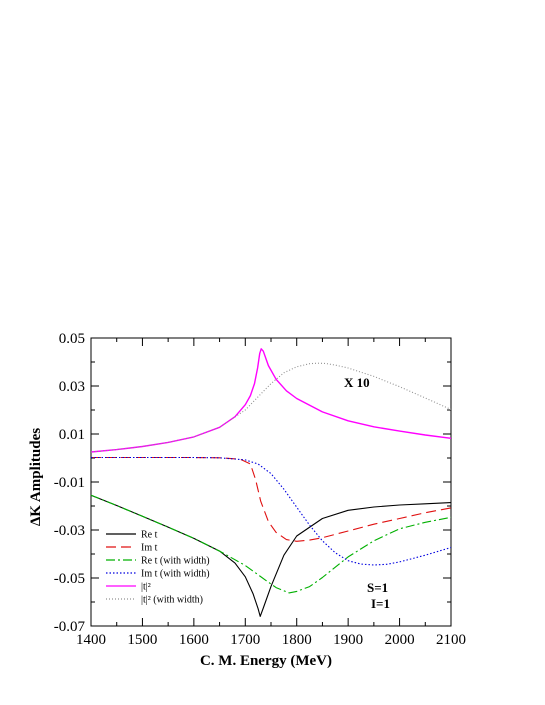  I want to click on y-tick-label: 0.03, so click(72, 387).